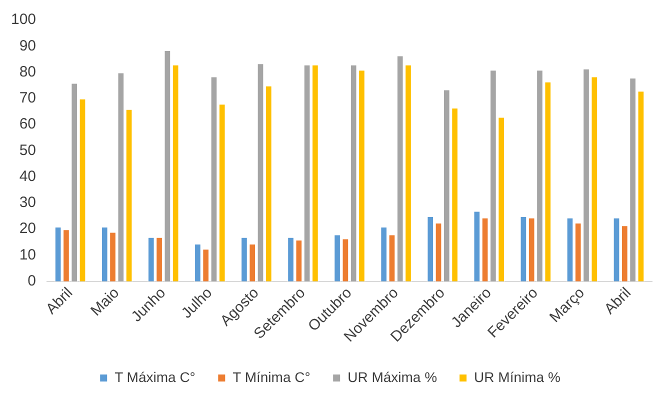 Image resolution: width=670 pixels, height=403 pixels. What do you see at coordinates (271, 376) in the screenshot?
I see `legend-label: T Mínima C°` at bounding box center [271, 376].